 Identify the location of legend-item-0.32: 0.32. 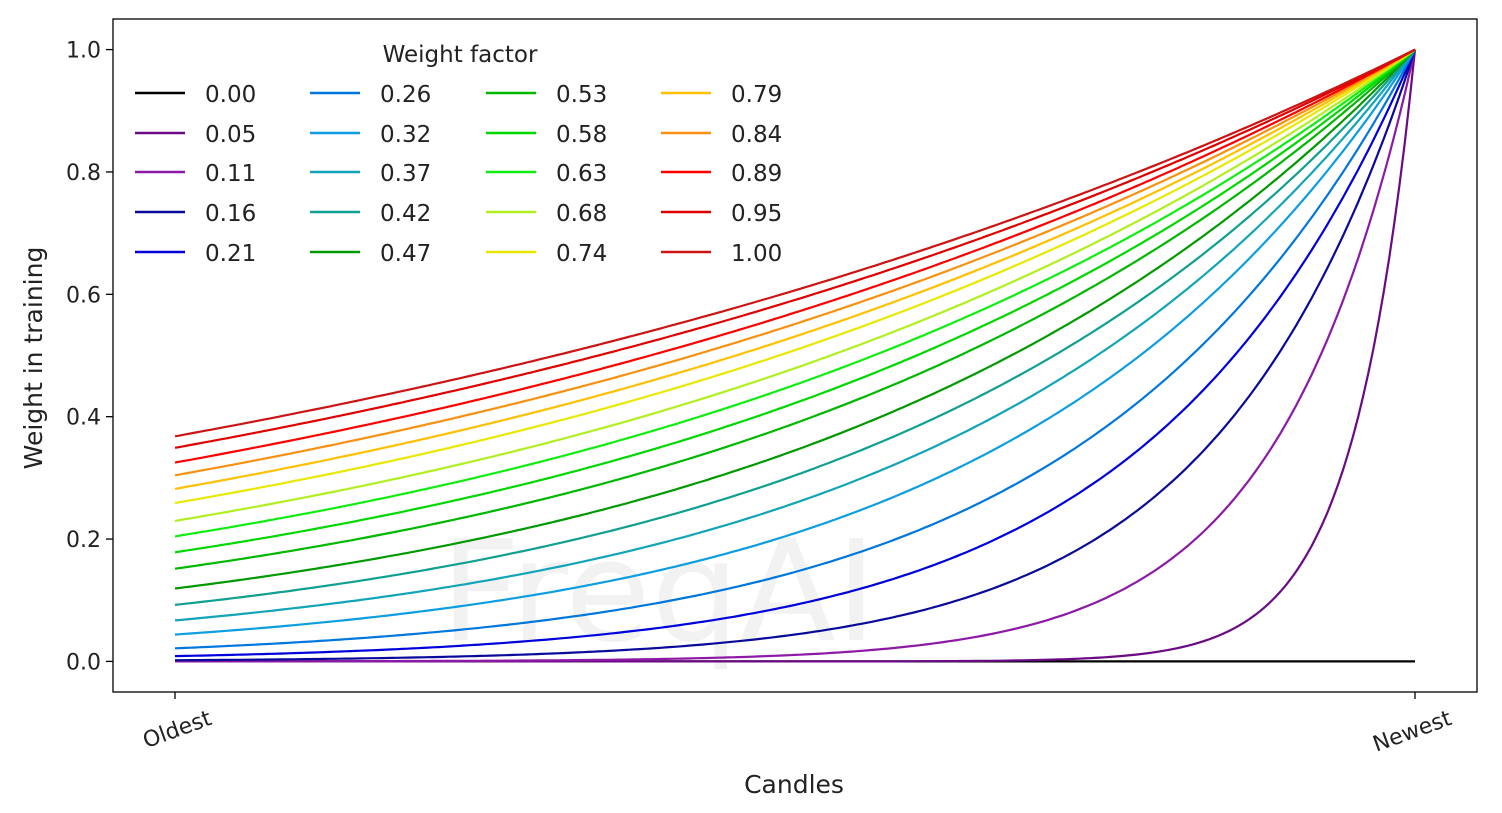
(370, 135).